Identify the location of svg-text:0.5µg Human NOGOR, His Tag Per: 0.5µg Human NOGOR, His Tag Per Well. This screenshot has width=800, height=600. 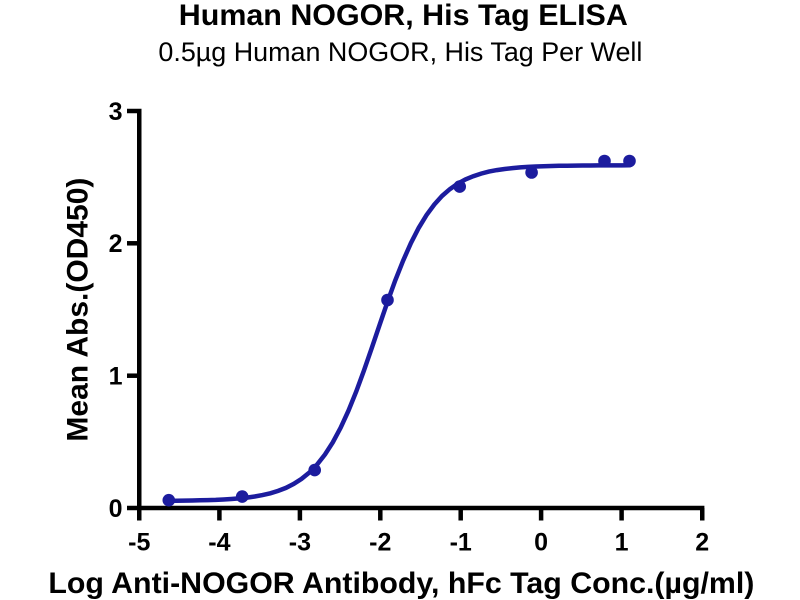
(400, 52).